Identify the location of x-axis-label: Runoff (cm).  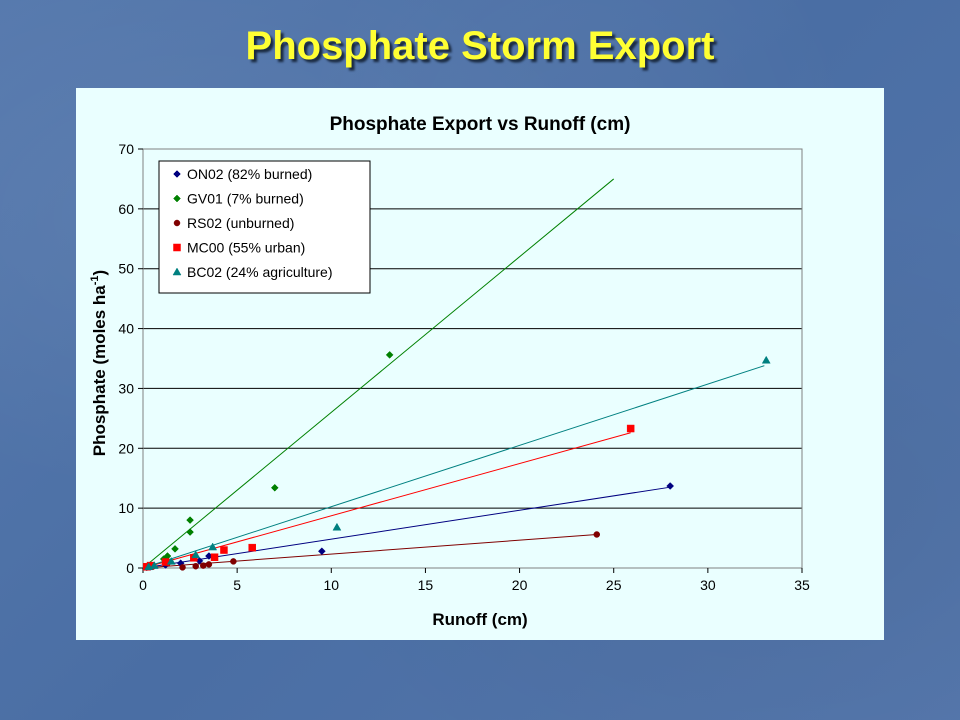
(479, 619).